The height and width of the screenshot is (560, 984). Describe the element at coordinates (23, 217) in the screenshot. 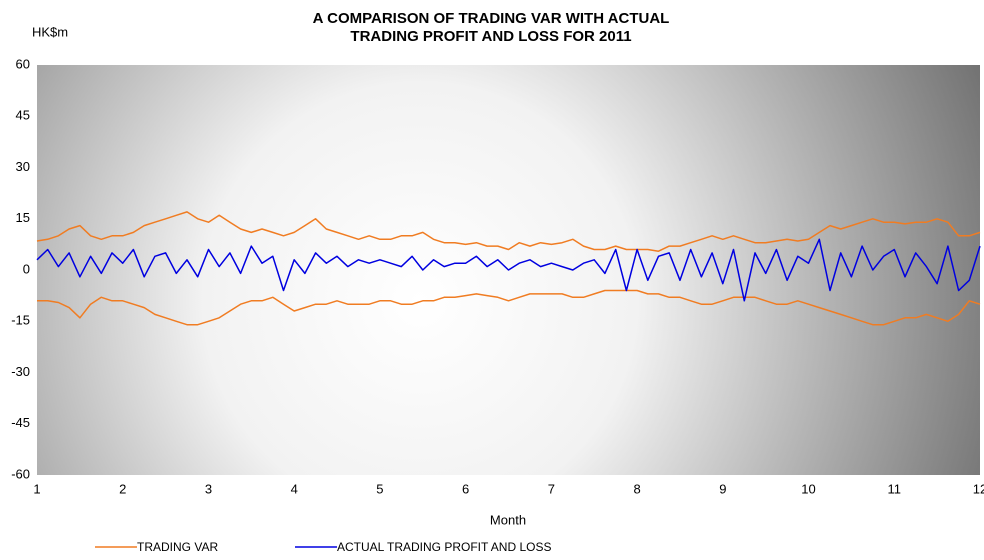

I see `y-tick-label: 15` at that location.